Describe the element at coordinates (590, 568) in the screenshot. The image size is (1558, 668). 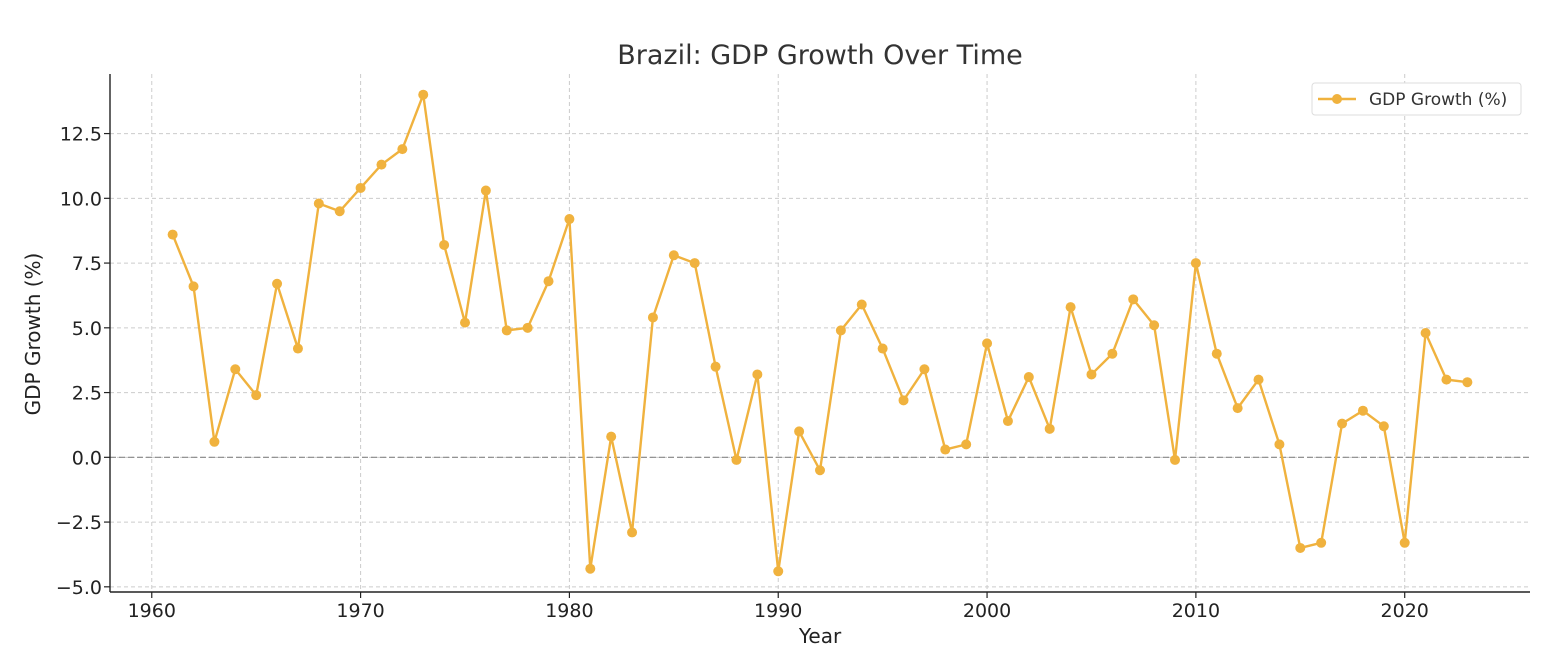
I see `data-point-1981` at that location.